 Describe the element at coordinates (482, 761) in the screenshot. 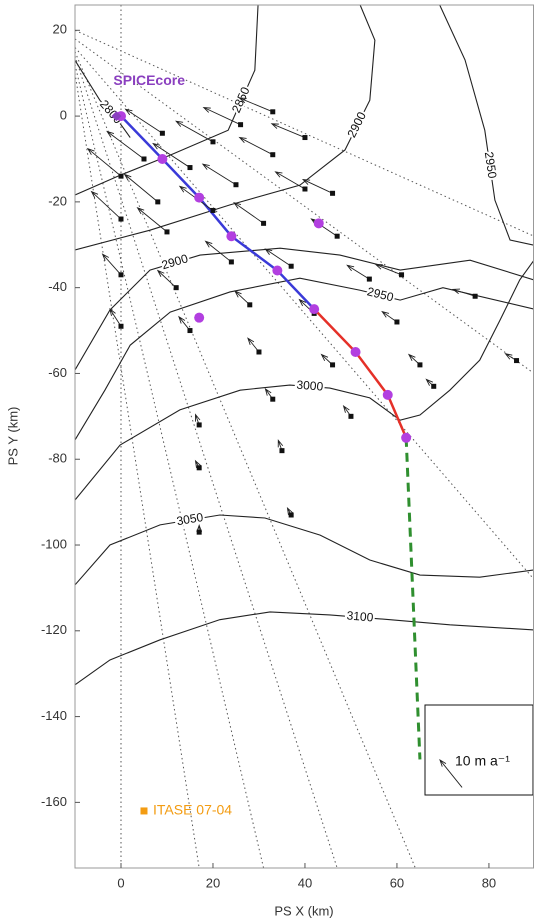

I see `legend-label: 10 m a⁻¹` at that location.